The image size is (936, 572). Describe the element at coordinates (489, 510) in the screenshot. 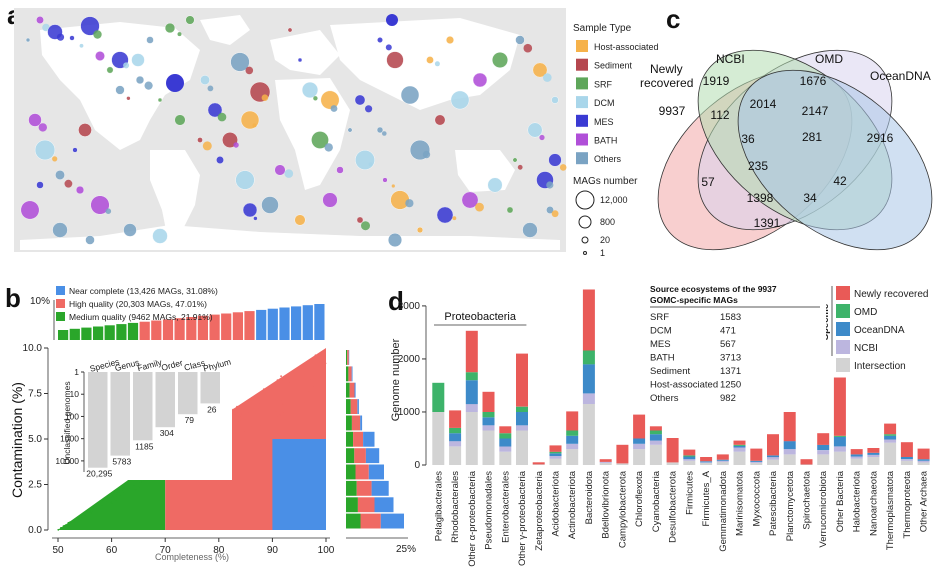

I see `bar-category-label: Pseudomonadales` at that location.